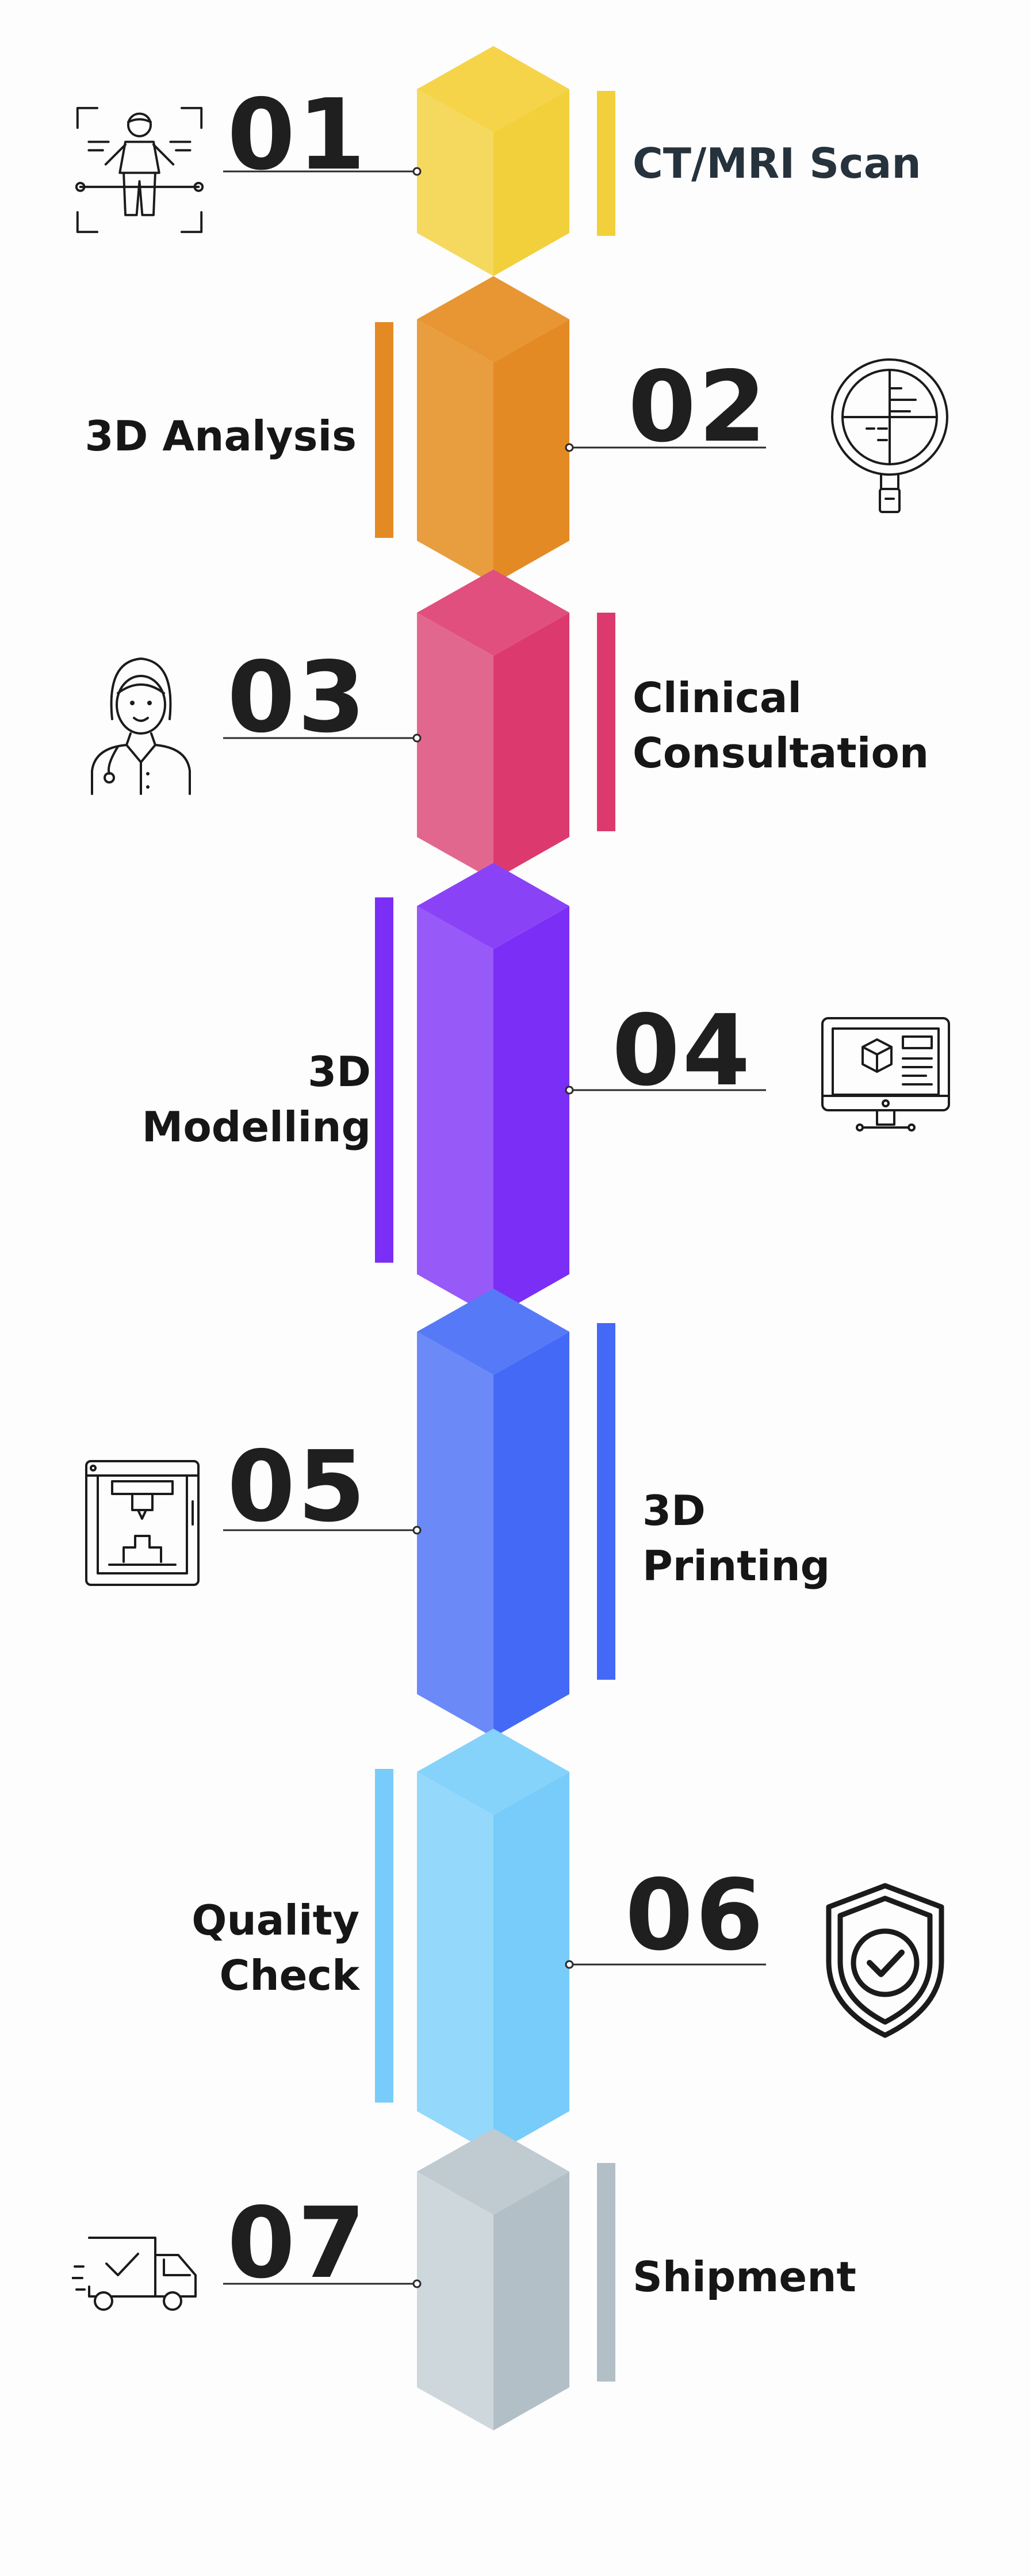 The image size is (1030, 2576). I want to click on delivery-truck-icon, so click(138, 2275).